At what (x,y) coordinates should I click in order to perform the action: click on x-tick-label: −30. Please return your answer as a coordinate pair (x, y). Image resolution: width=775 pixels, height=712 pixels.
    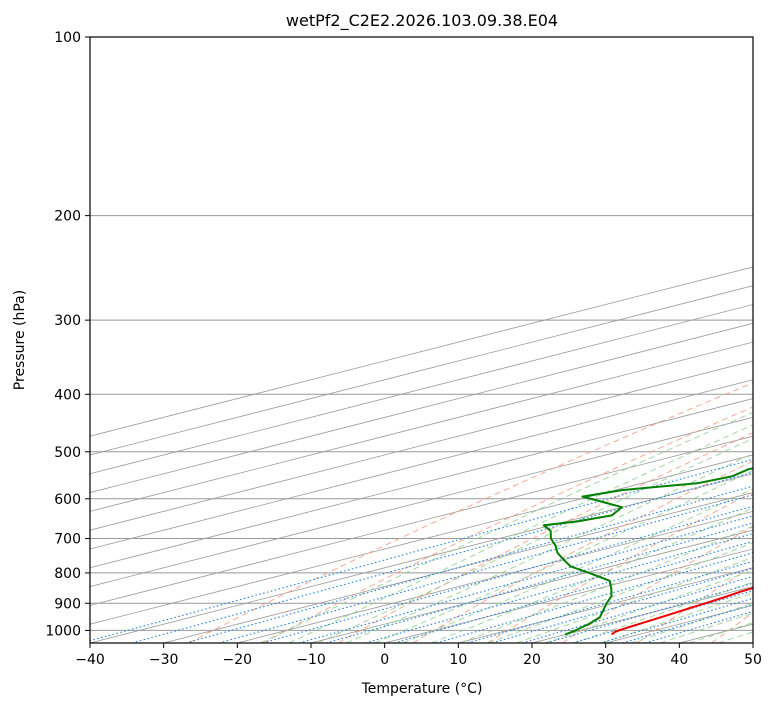
    Looking at the image, I should click on (164, 660).